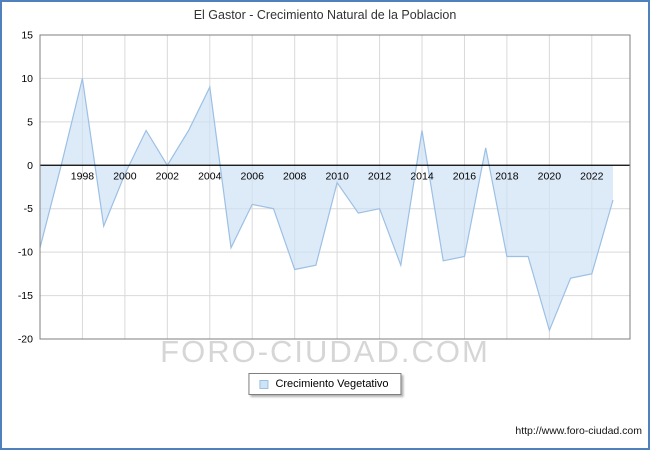 This screenshot has width=650, height=450. What do you see at coordinates (30, 122) in the screenshot?
I see `svg-text: 5` at bounding box center [30, 122].